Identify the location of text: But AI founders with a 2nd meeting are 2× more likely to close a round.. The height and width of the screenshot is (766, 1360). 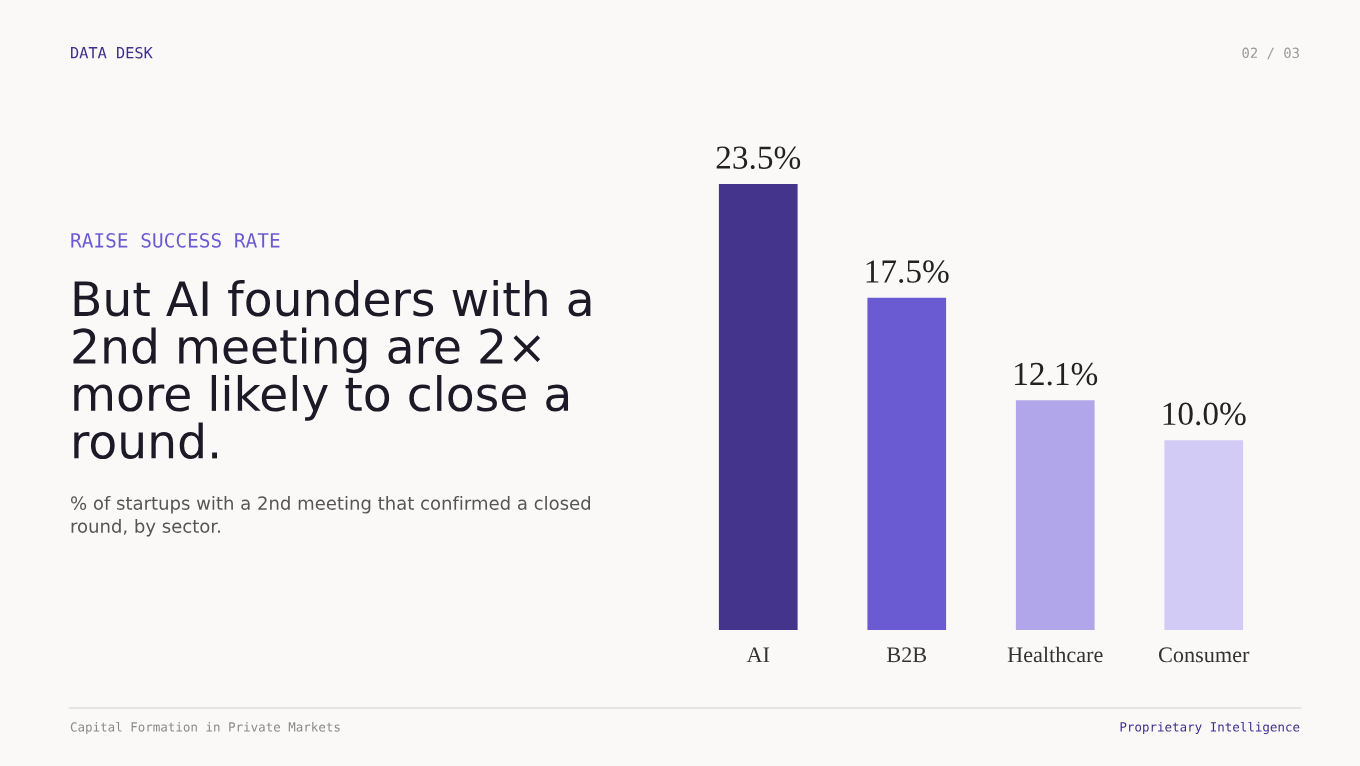
(332, 370).